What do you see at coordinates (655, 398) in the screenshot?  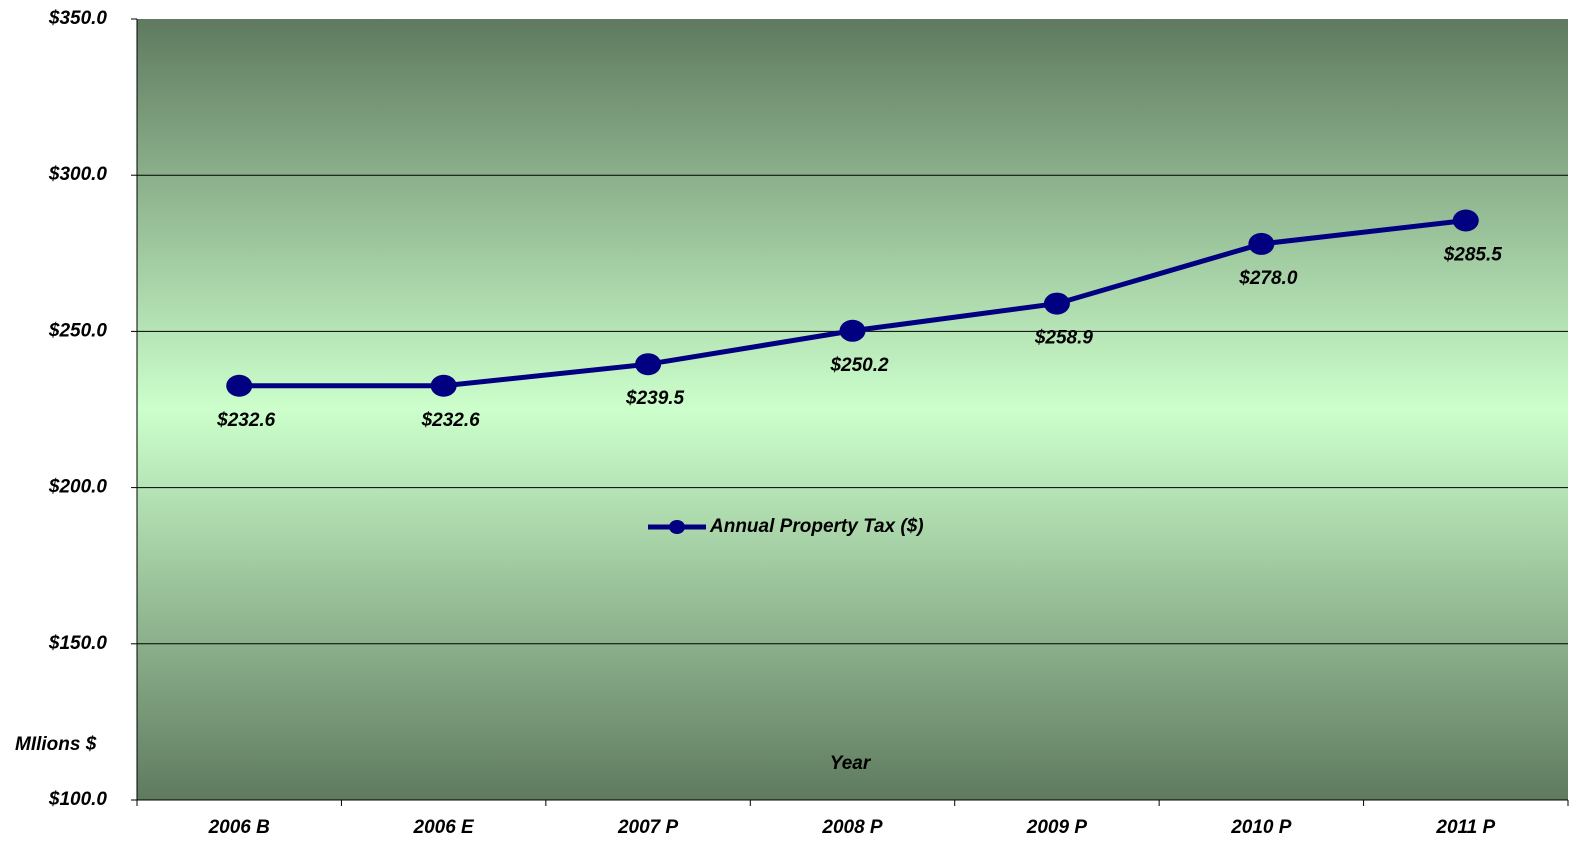 I see `data-label: $239.5` at bounding box center [655, 398].